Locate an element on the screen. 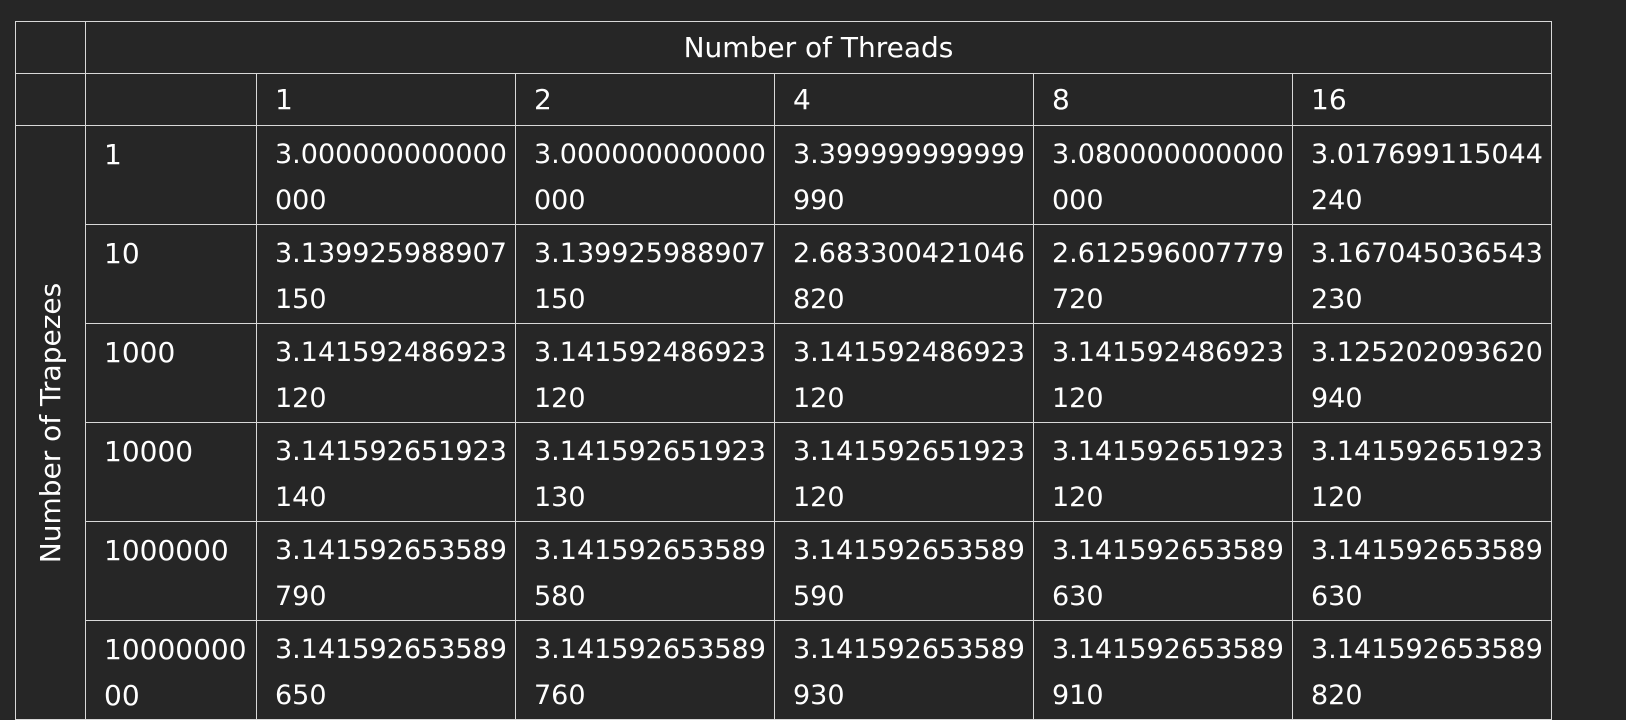  value-cell: 2.612596007779720 is located at coordinates (1163, 274).